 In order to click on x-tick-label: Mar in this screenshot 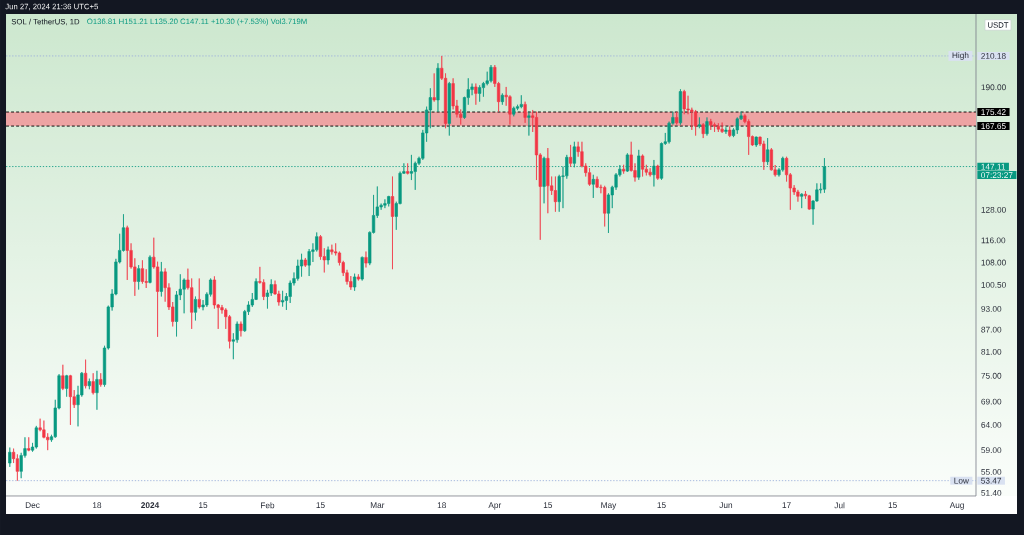, I will do `click(377, 505)`.